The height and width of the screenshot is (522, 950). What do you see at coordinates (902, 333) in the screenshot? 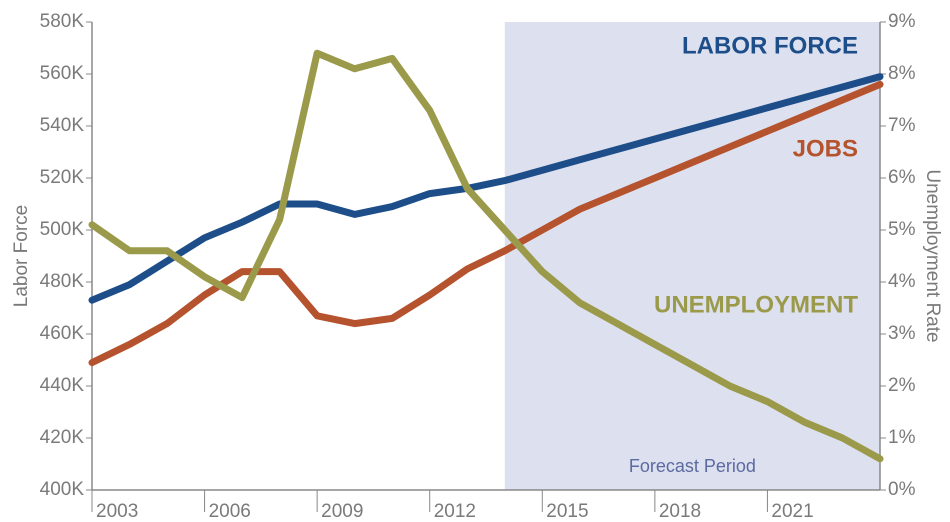
I see `y2-tick-label: 3%` at bounding box center [902, 333].